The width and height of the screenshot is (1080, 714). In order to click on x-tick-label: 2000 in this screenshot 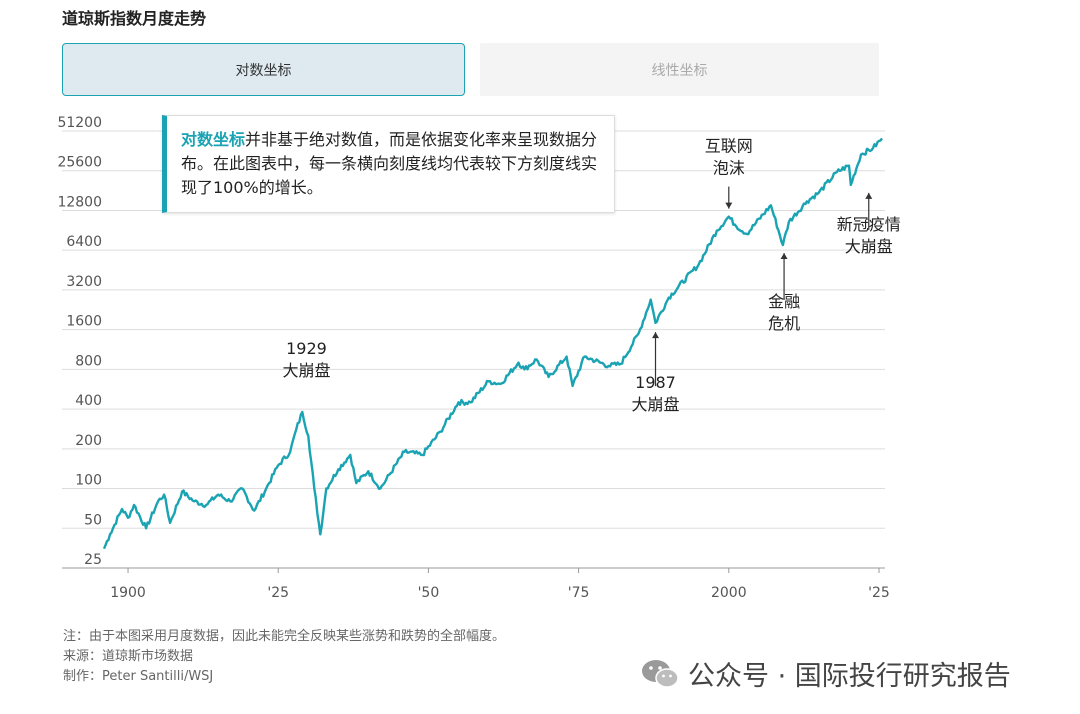, I will do `click(729, 593)`.